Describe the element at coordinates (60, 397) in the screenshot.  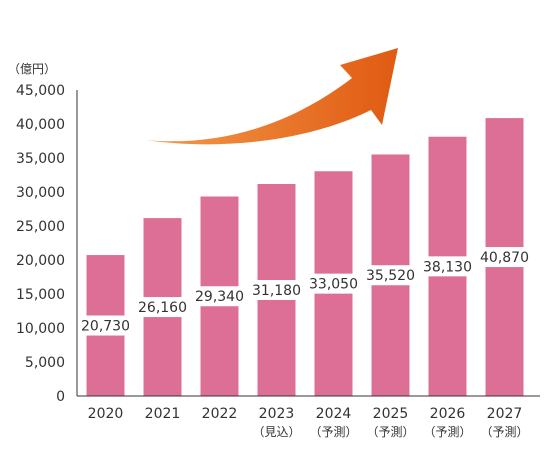
I see `y-tick-label: 0` at that location.